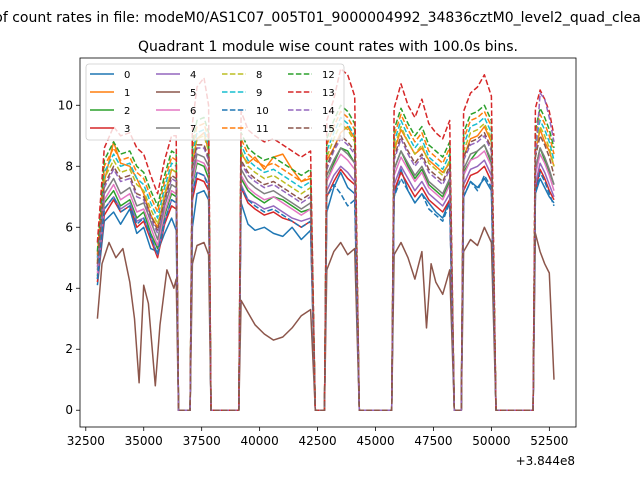  What do you see at coordinates (549, 441) in the screenshot?
I see `x-tick-label: 52500` at bounding box center [549, 441].